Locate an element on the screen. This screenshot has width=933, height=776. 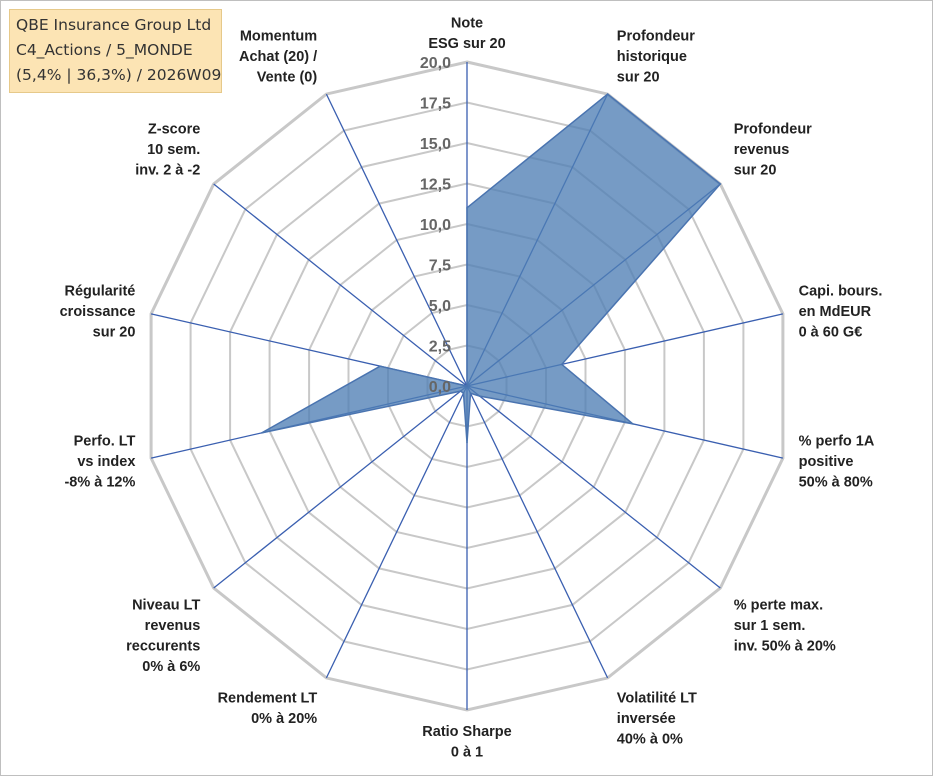
tick-layer: 0,0 2,5 5,0 7,5 10,0 12,5 15,0 17,5 20,0 is located at coordinates (435, 225).